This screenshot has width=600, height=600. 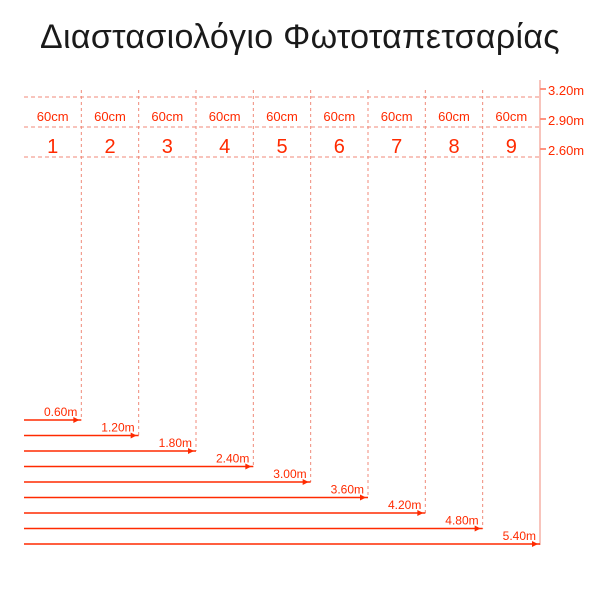 I want to click on height-label: 2.60m, so click(x=566, y=150).